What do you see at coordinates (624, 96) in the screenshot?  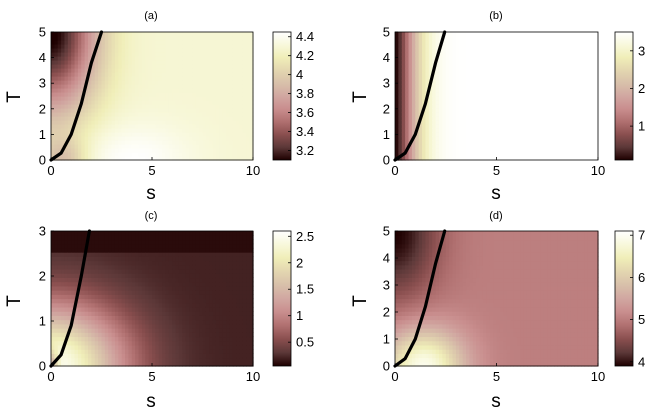 I see `panel-b-colorbar` at bounding box center [624, 96].